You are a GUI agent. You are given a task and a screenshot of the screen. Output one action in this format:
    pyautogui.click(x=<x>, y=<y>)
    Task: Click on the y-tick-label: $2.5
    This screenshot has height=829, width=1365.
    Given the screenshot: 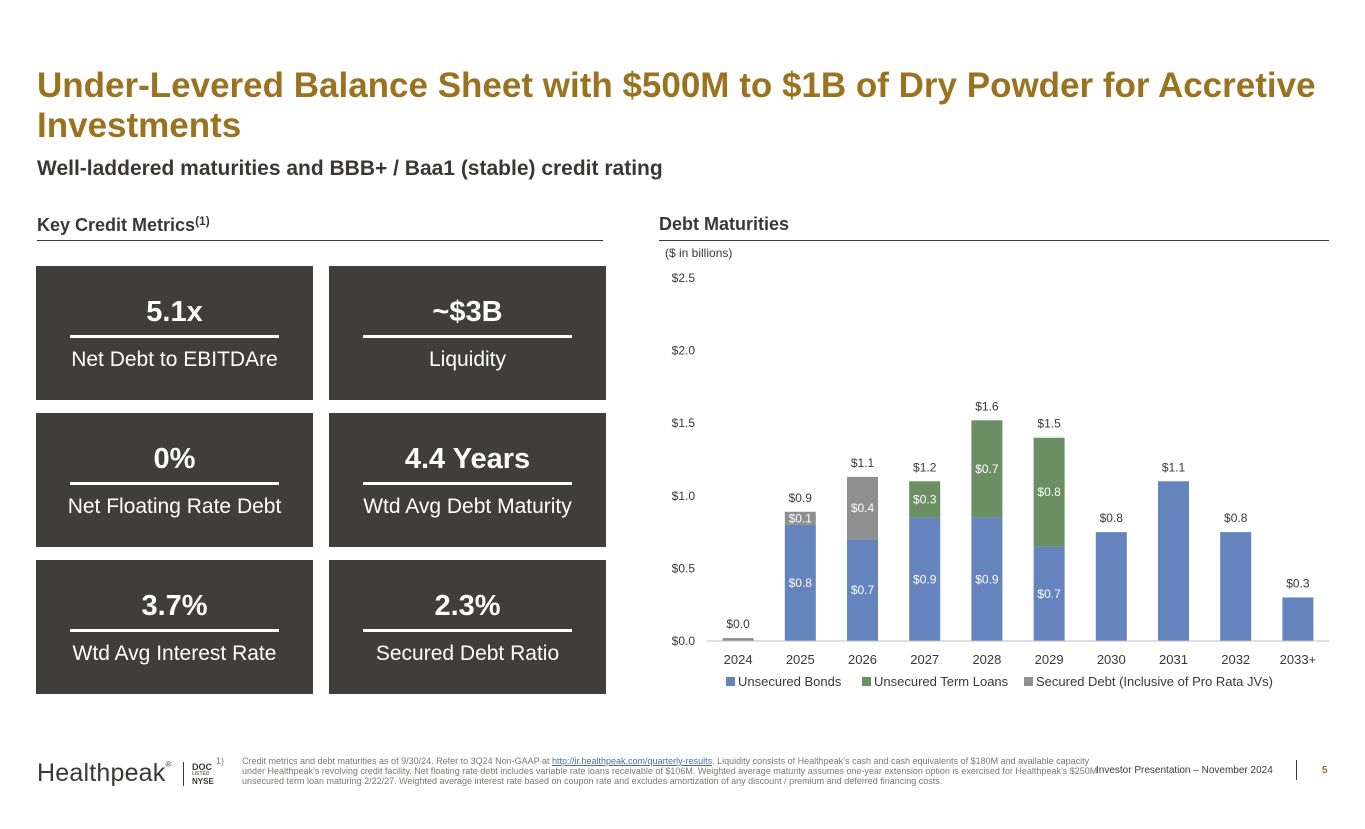 What is the action you would take?
    pyautogui.click(x=684, y=278)
    